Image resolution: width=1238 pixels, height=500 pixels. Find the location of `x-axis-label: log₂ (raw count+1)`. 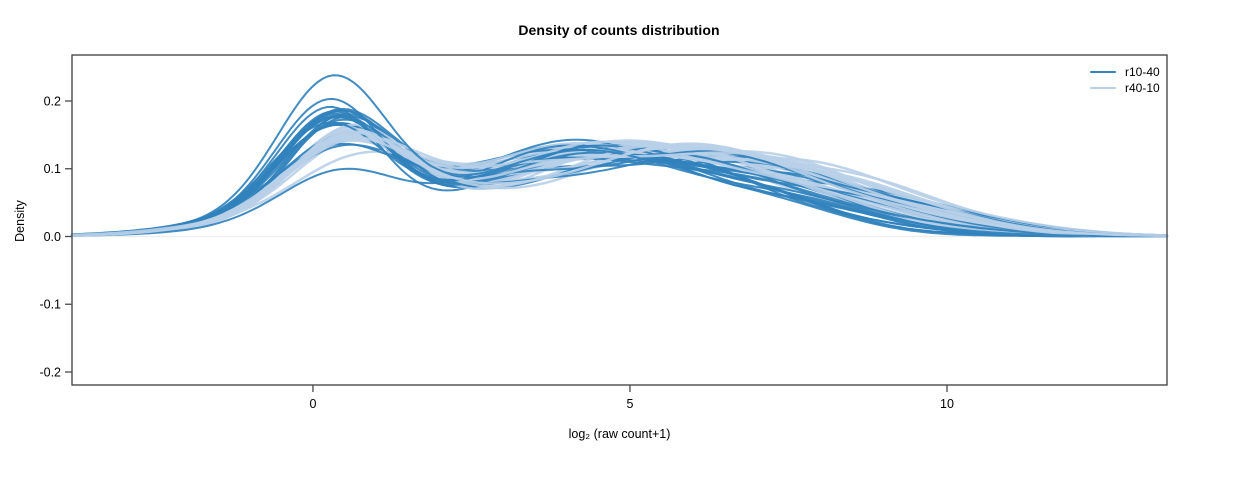

x-axis-label: log₂ (raw count+1) is located at coordinates (619, 434).